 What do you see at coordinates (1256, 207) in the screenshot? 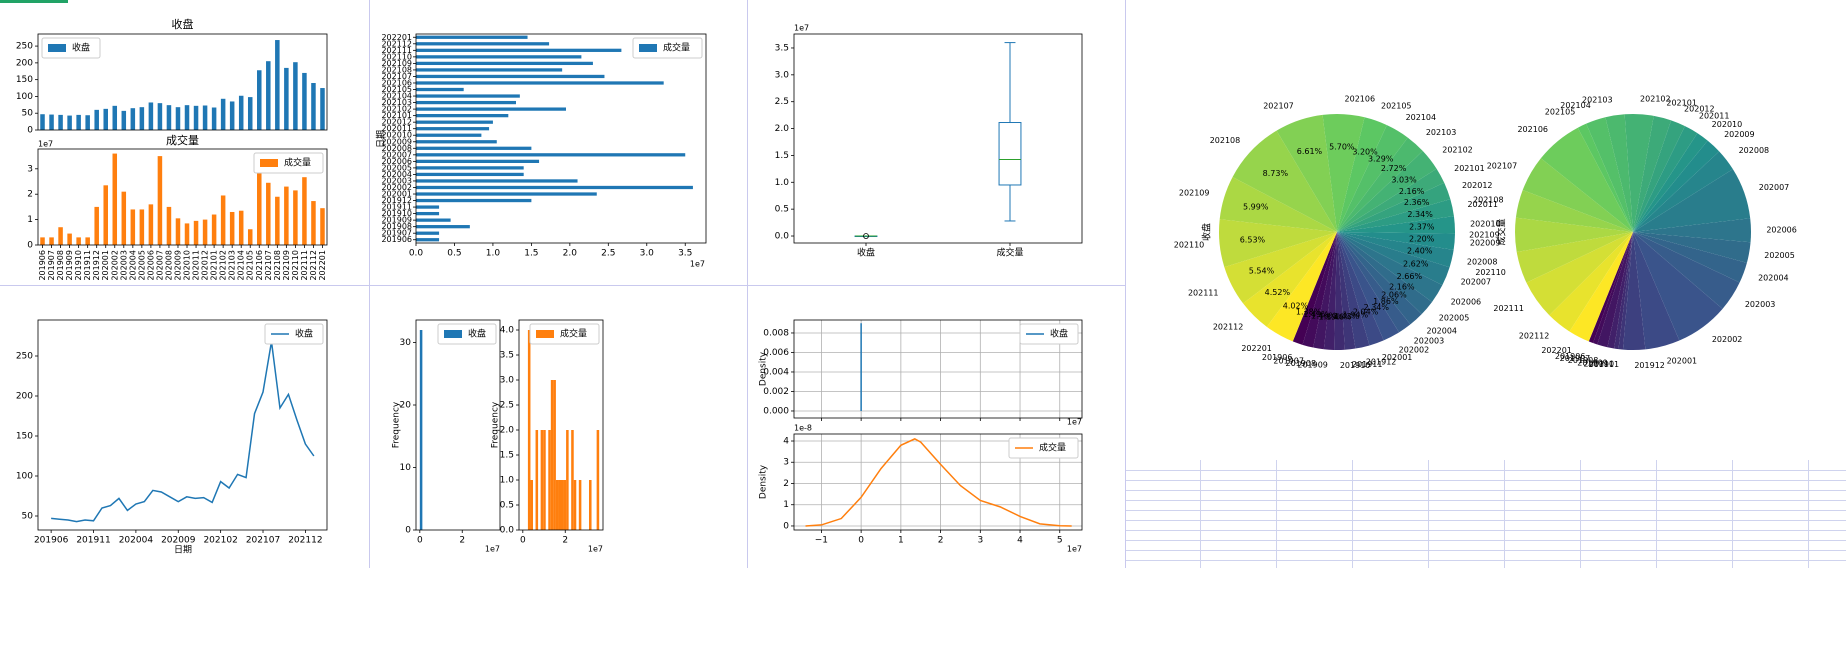
I see `slice-value-label: 5.99%` at bounding box center [1256, 207].